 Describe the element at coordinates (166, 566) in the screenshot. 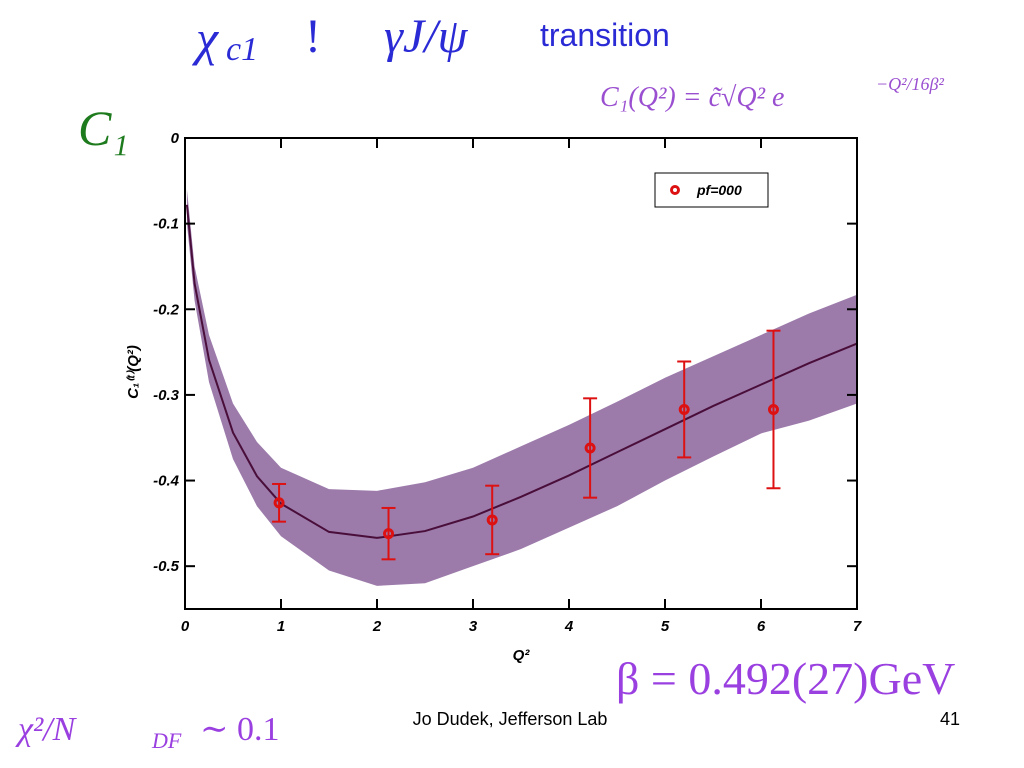

I see `y-tick-label: -0.5` at that location.